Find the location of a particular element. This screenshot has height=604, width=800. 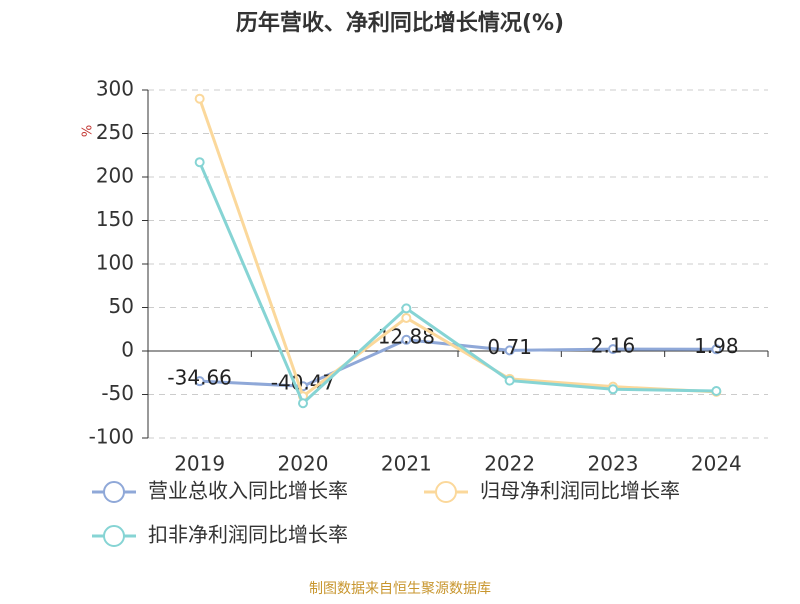

y-tick-label: -100 is located at coordinates (111, 437).